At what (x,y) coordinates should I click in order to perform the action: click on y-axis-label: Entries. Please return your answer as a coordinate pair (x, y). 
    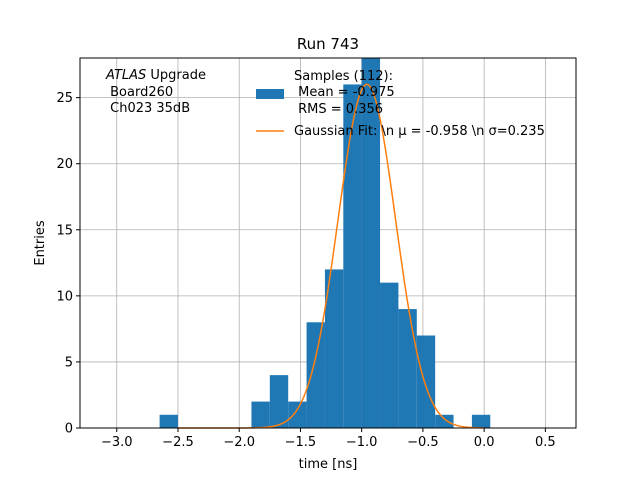
    Looking at the image, I should click on (40, 243).